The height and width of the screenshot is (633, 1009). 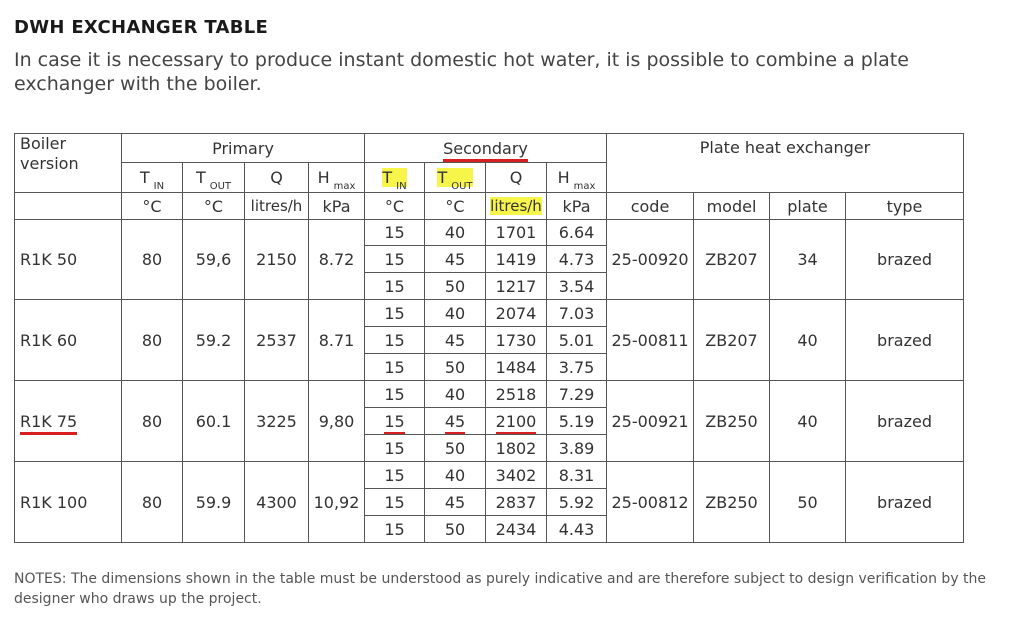 What do you see at coordinates (731, 206) in the screenshot?
I see `header-model: model` at bounding box center [731, 206].